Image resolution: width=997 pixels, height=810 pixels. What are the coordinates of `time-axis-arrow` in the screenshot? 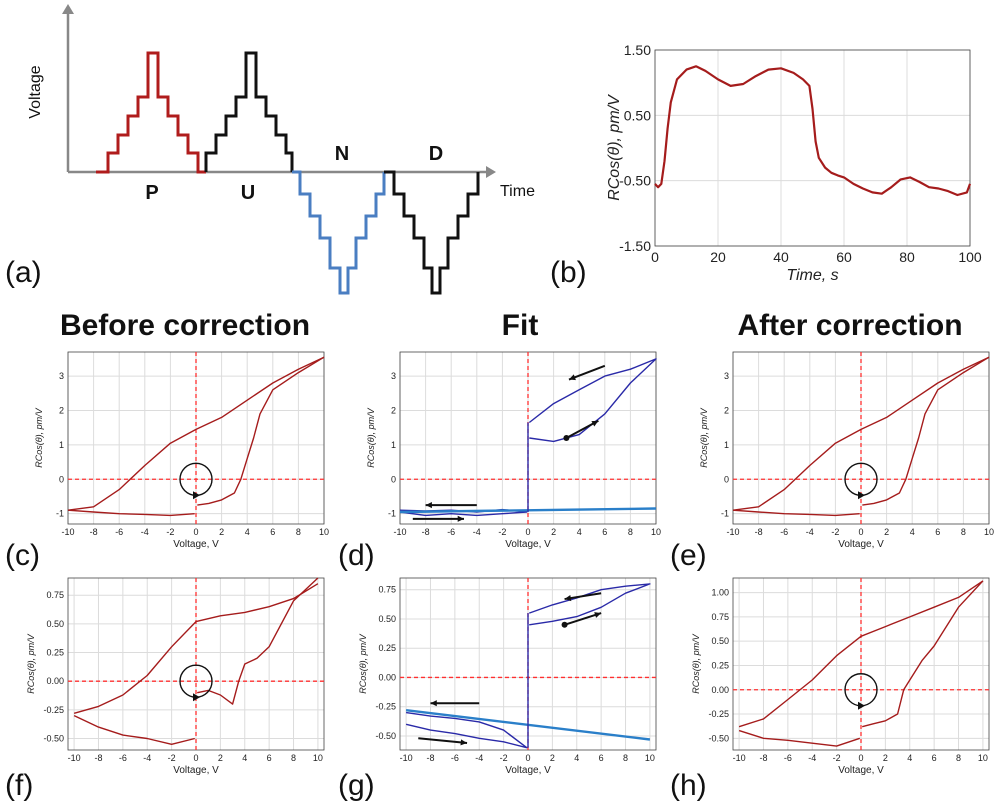 It's located at (491, 172).